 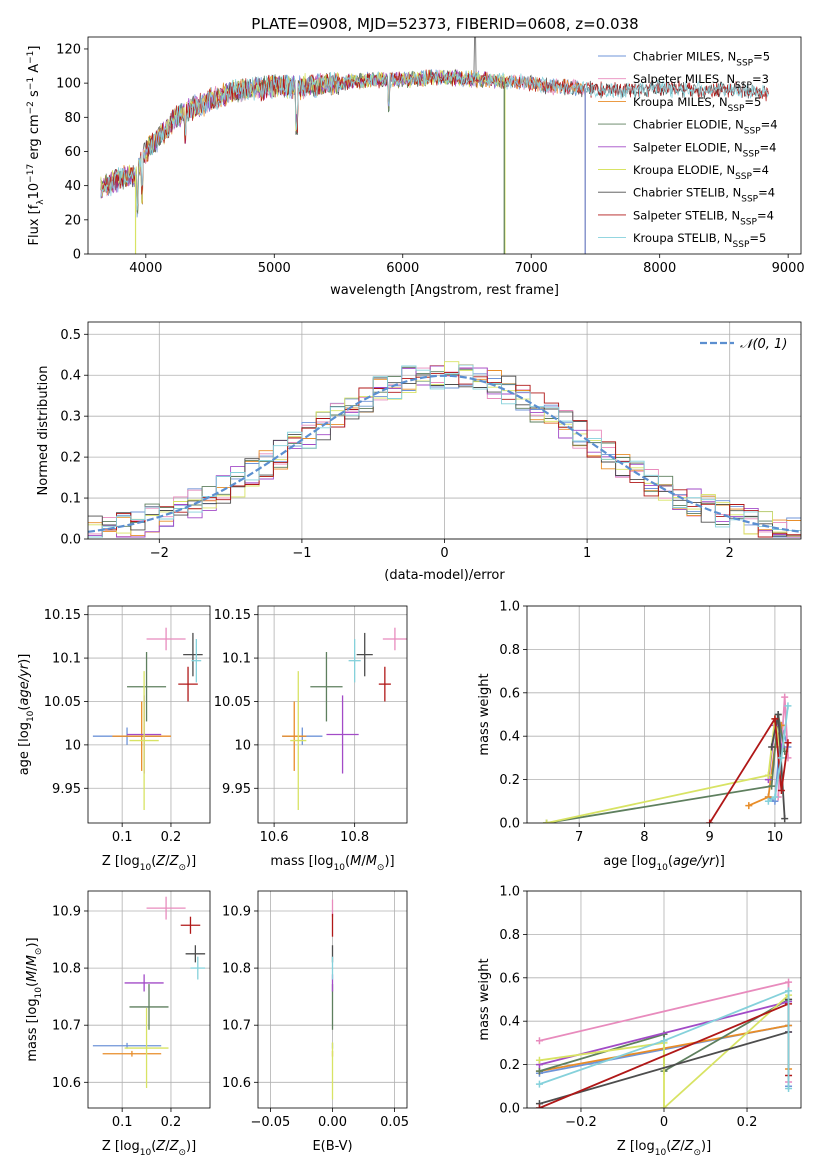 I want to click on x-axis-label: (data-model)/error, so click(x=444, y=575).